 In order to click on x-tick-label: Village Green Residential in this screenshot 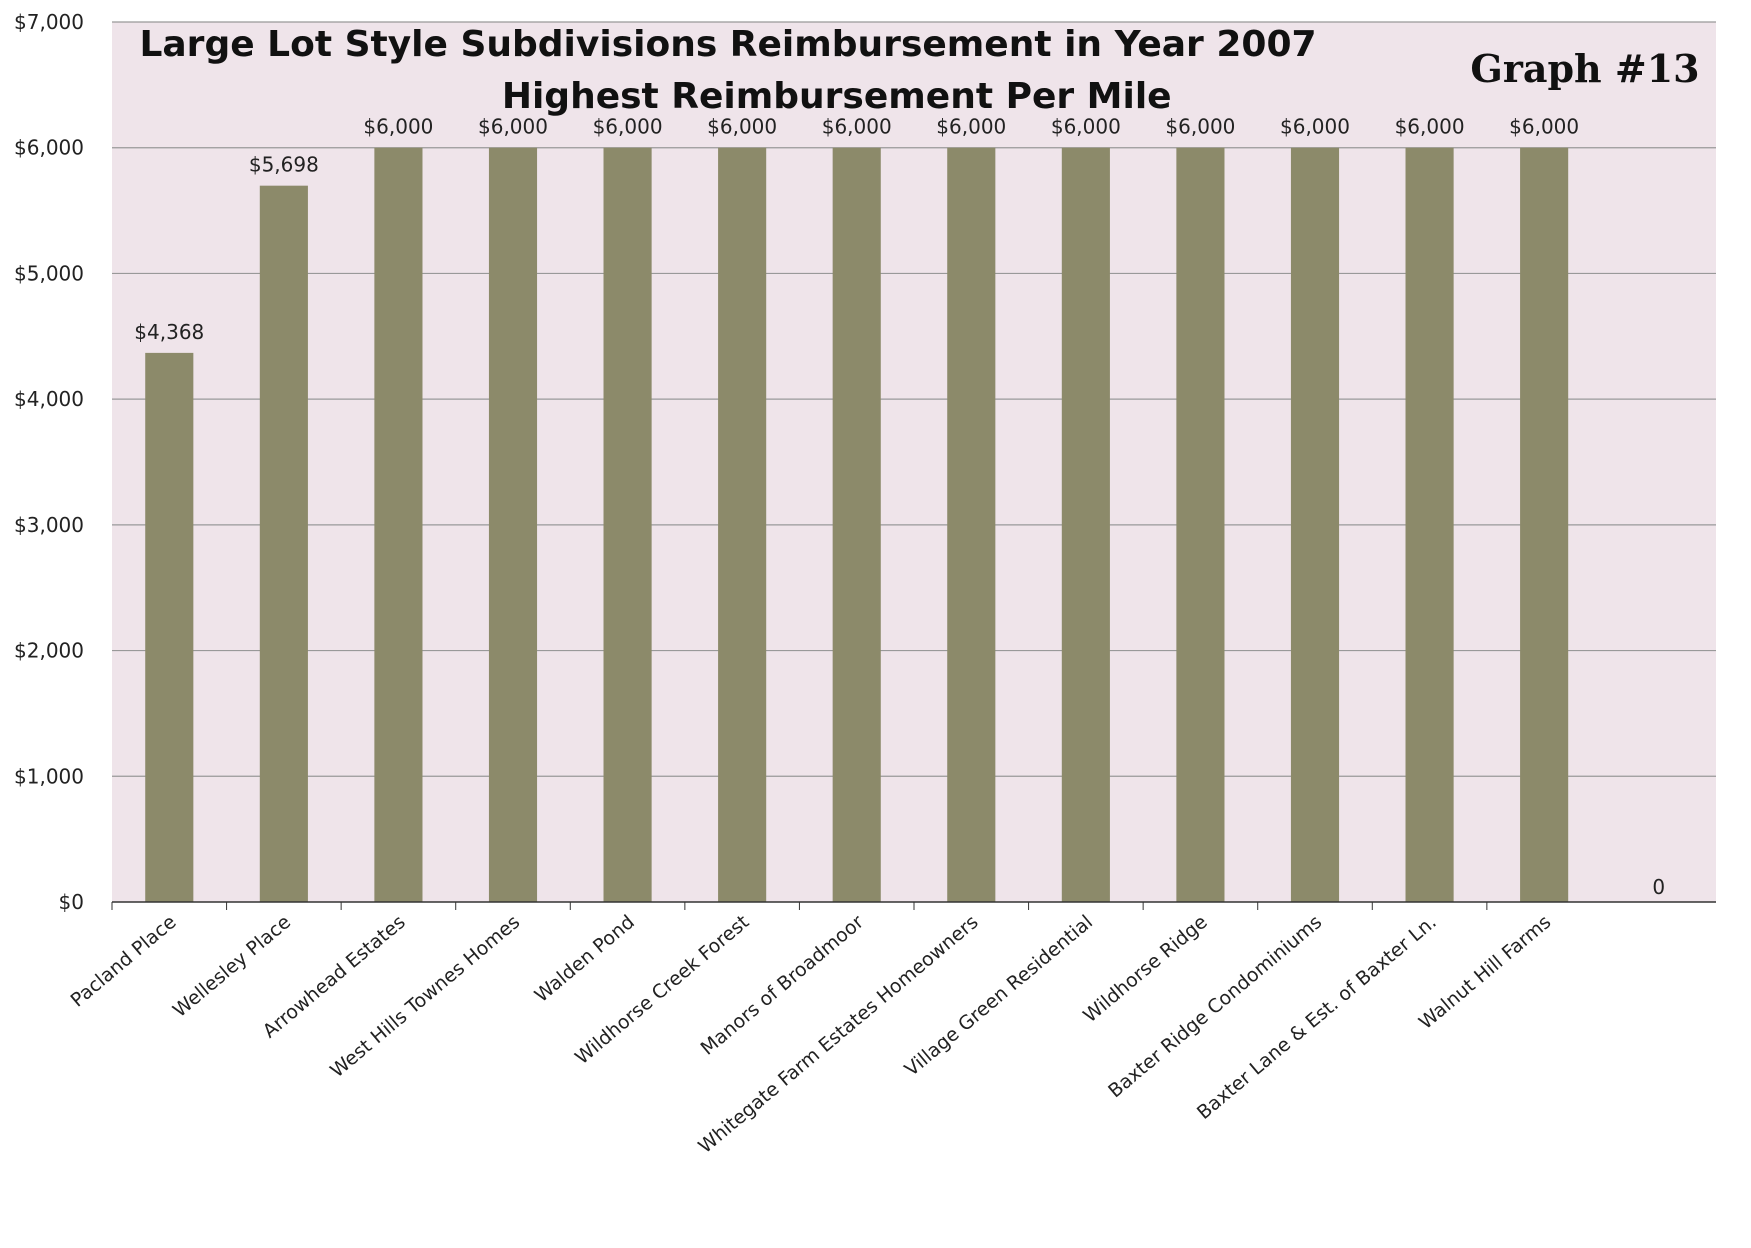, I will do `click(999, 996)`.